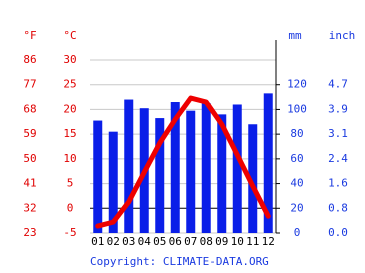 This screenshot has height=273, width=365. What do you see at coordinates (175, 241) in the screenshot?
I see `x-tick-label: 06` at bounding box center [175, 241].